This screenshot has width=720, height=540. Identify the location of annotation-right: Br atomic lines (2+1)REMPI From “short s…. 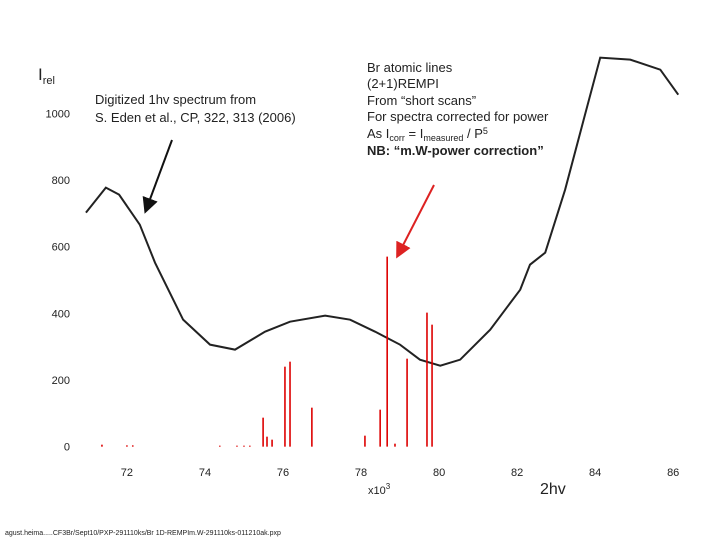
(458, 109).